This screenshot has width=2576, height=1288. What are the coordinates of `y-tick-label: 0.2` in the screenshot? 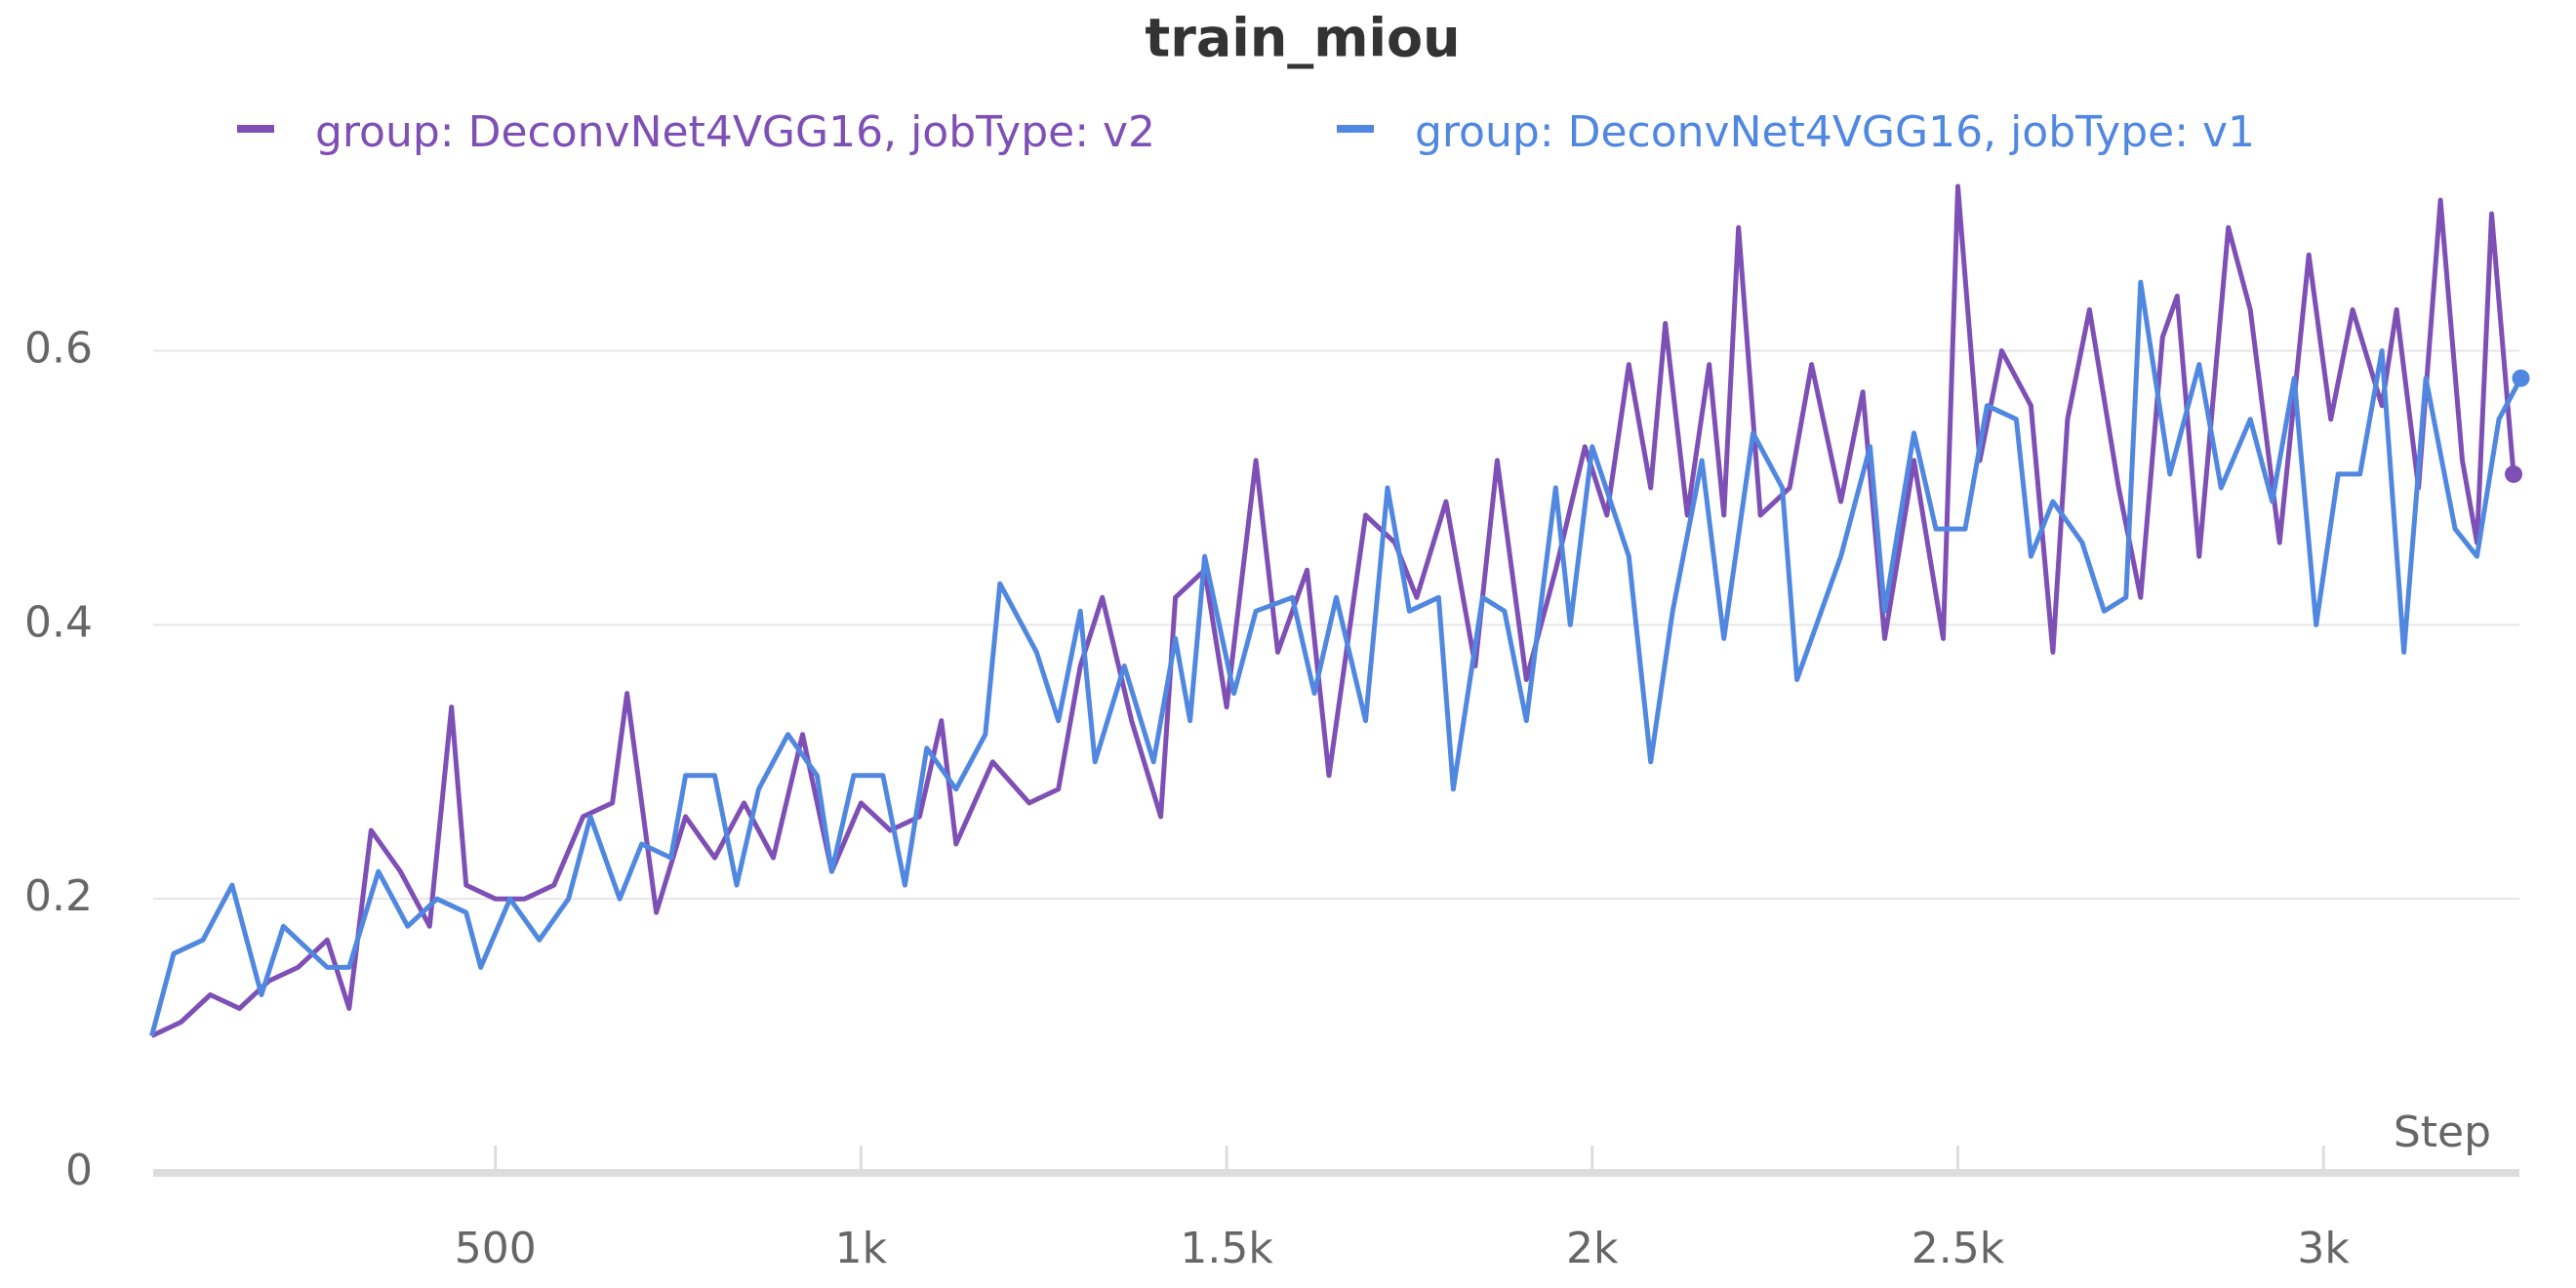 It's located at (58, 896).